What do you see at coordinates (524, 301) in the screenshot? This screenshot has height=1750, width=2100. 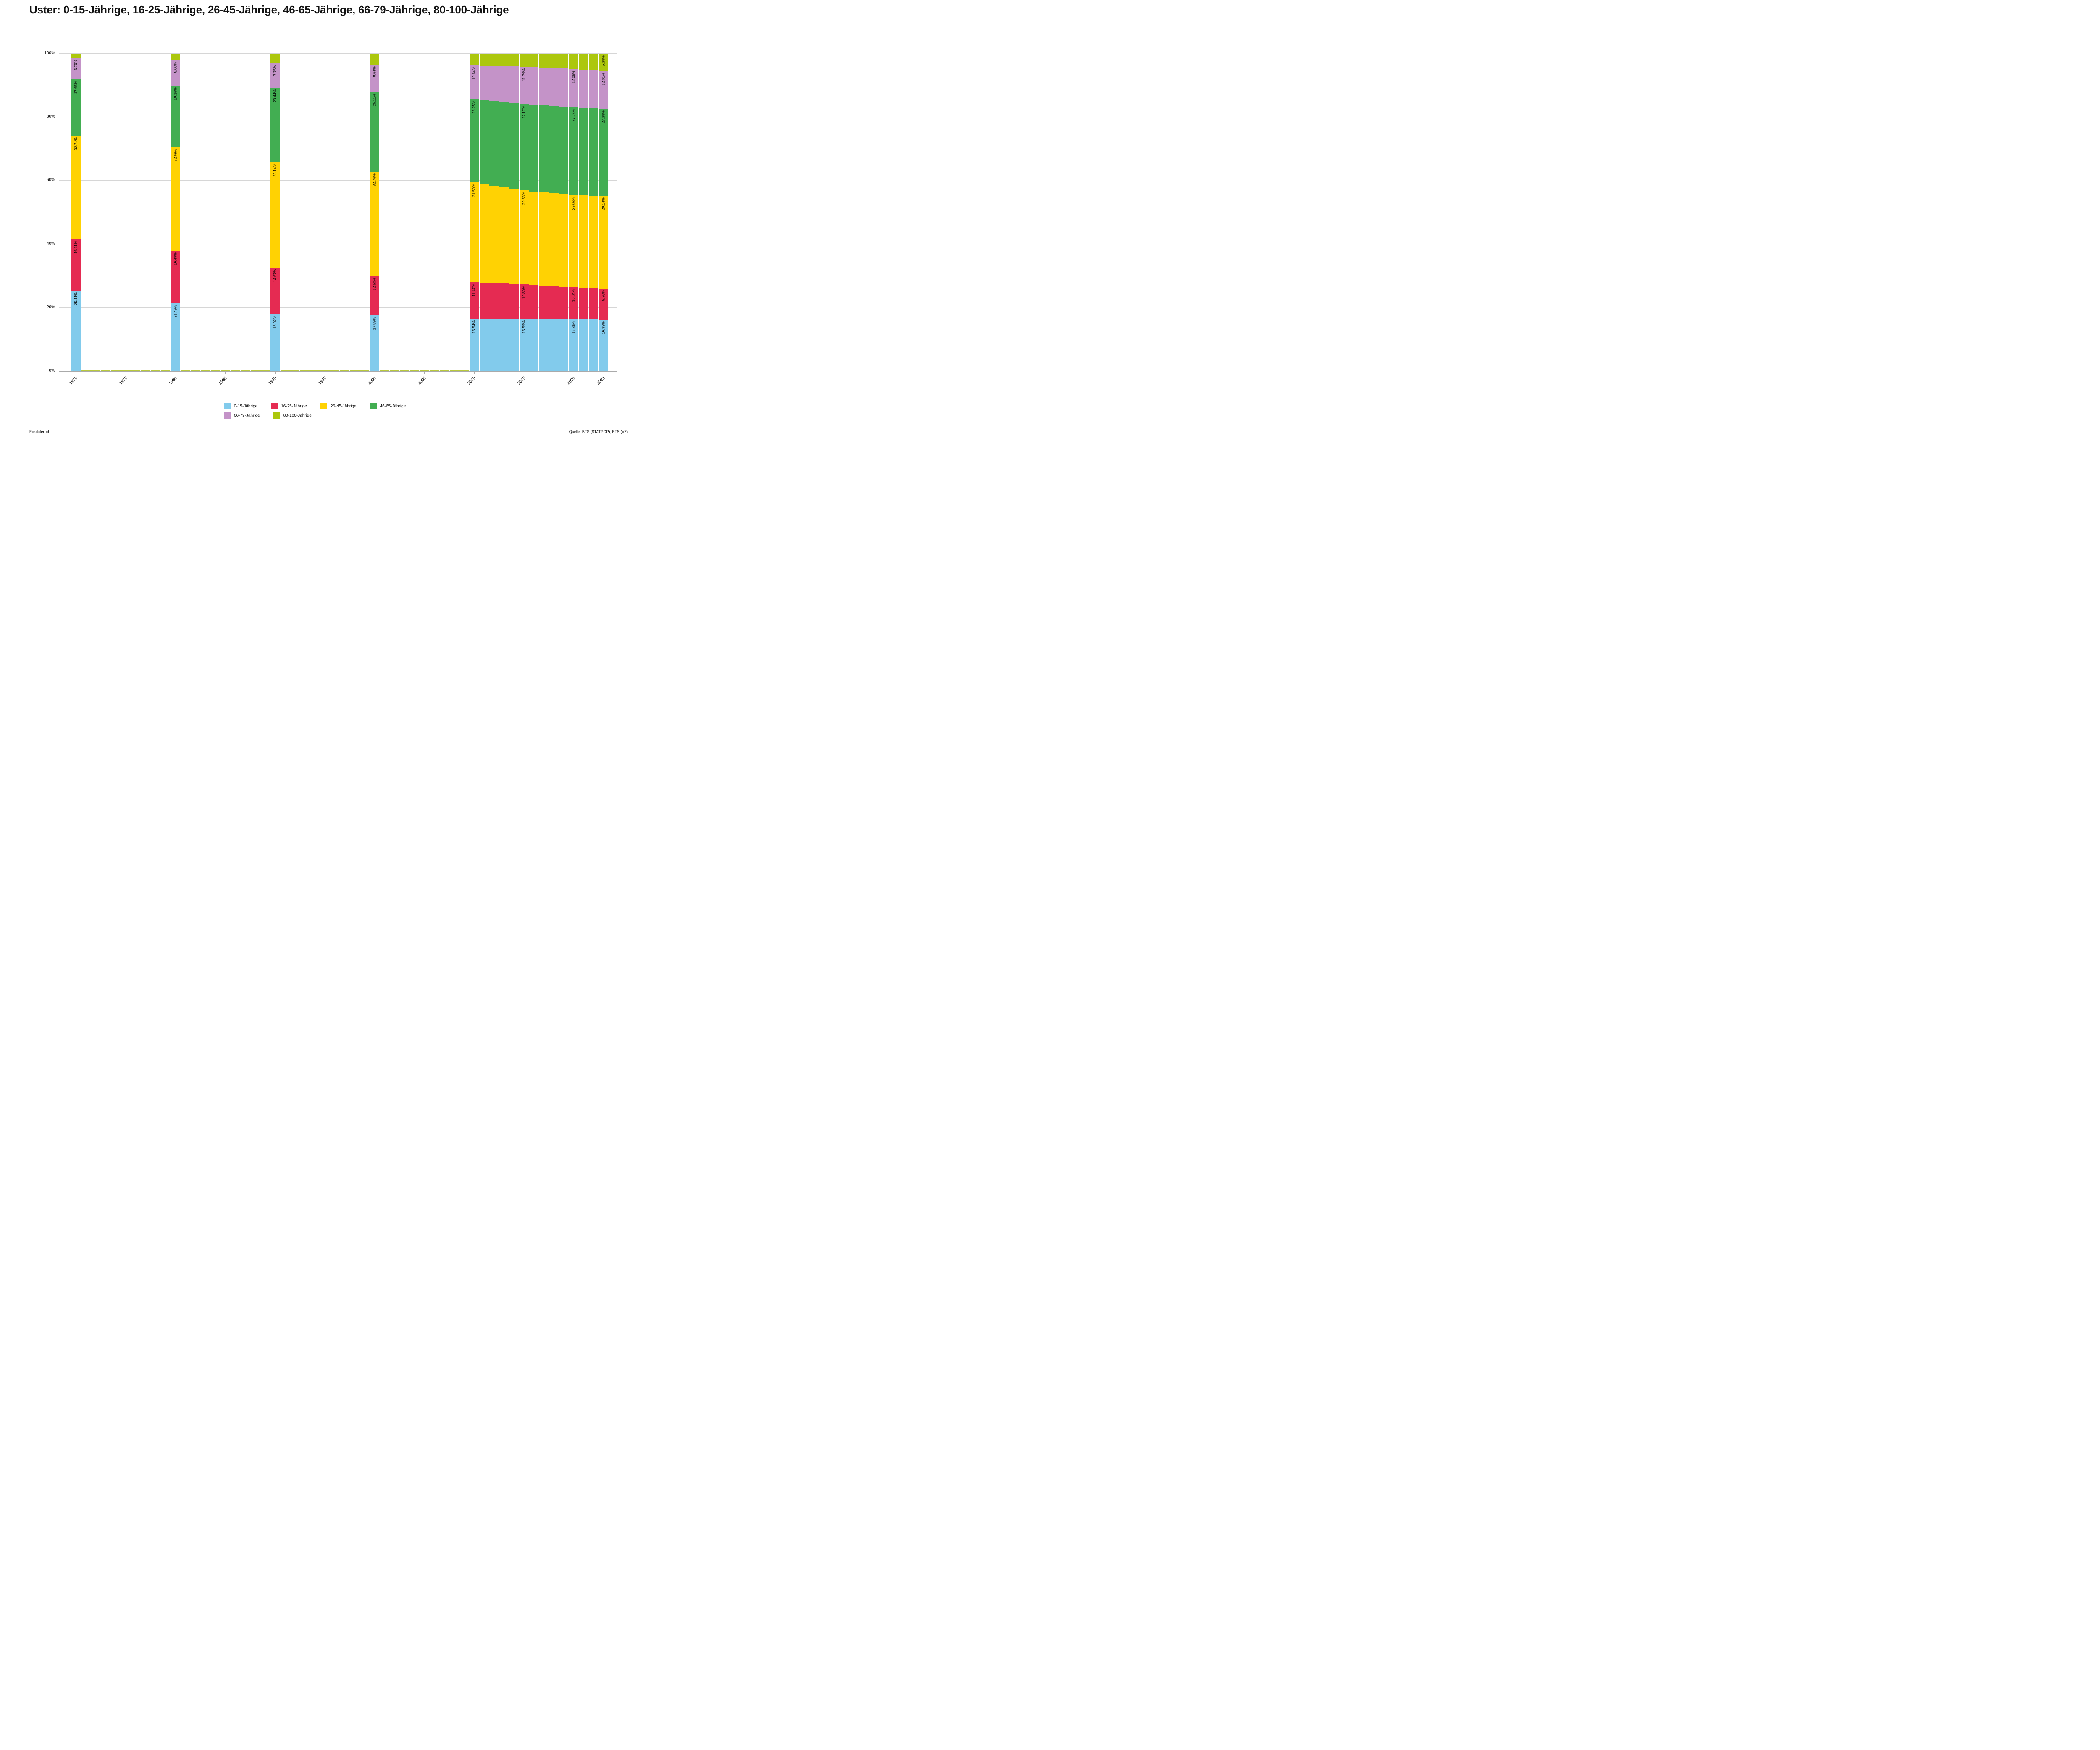 I see `bar-segment-16-25-Jährige: 10.89%` at bounding box center [524, 301].